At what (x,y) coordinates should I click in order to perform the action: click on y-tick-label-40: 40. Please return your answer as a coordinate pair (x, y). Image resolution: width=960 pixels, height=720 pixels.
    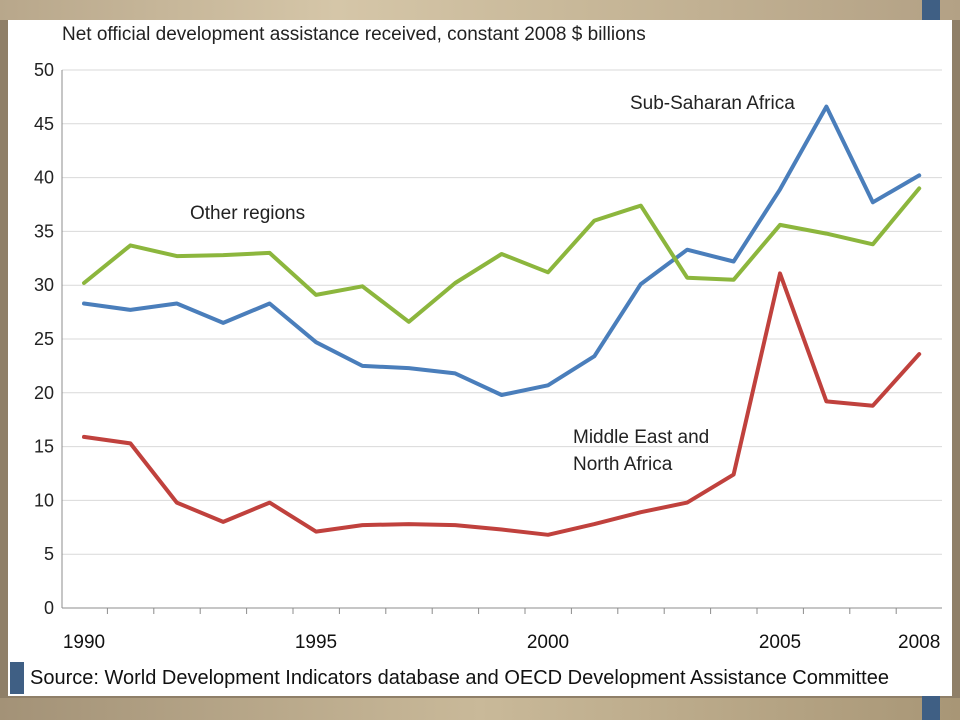
    Looking at the image, I should click on (44, 178).